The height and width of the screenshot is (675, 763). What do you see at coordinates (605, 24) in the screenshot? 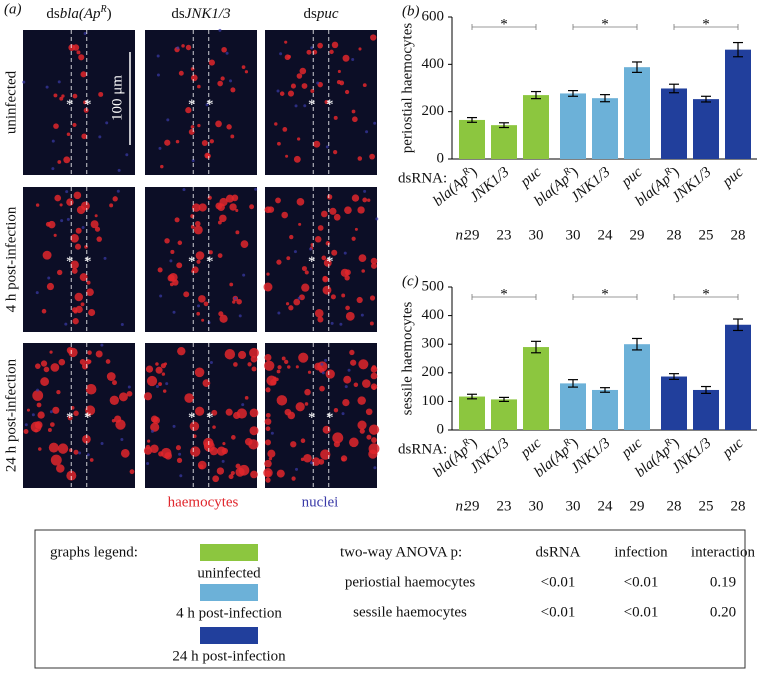
I see `significance: *` at bounding box center [605, 24].